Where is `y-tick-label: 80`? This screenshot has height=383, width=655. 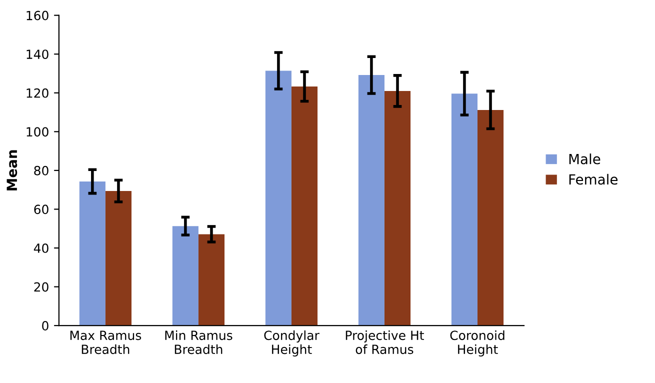 y-tick-label: 80 is located at coordinates (41, 171).